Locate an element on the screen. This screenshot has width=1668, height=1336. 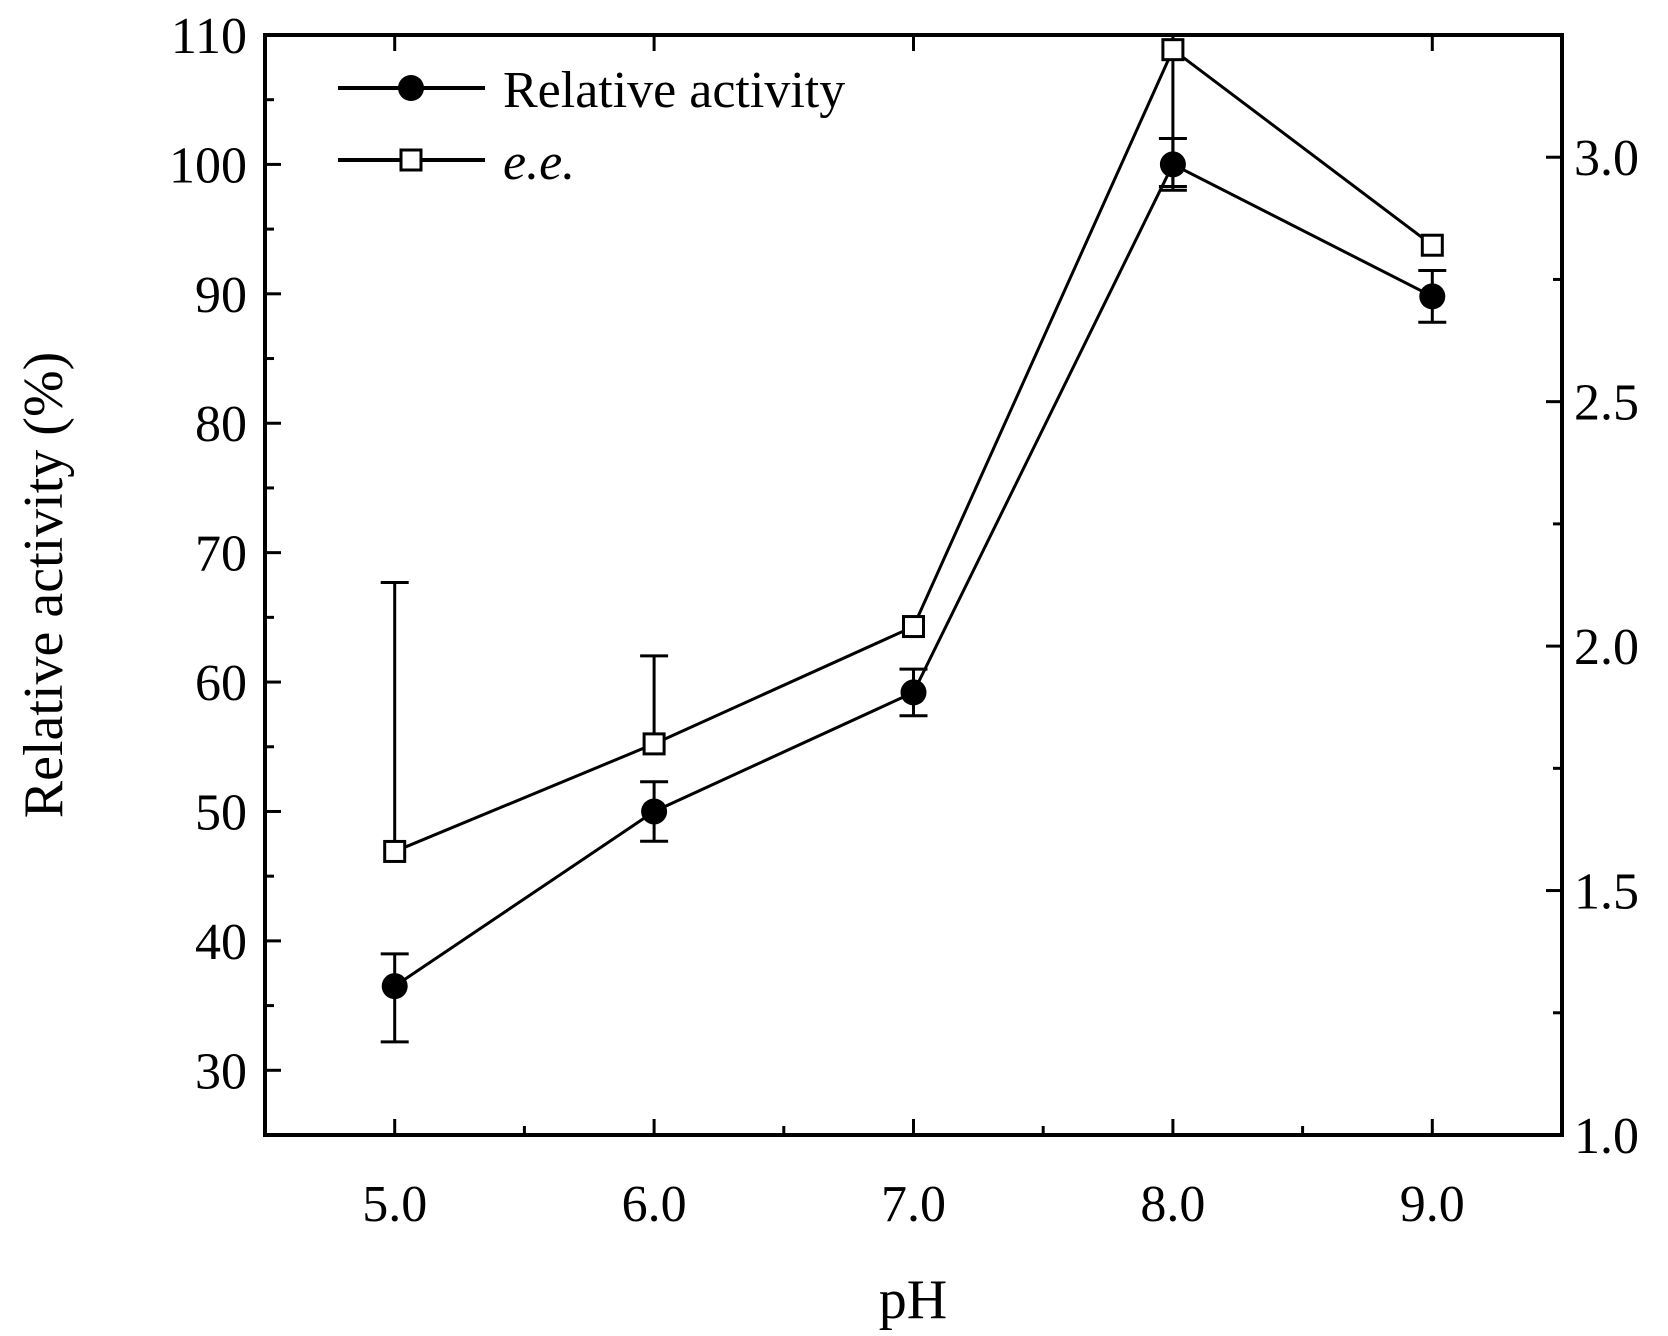
x-tick-label: 8.0 is located at coordinates (1172, 1204).